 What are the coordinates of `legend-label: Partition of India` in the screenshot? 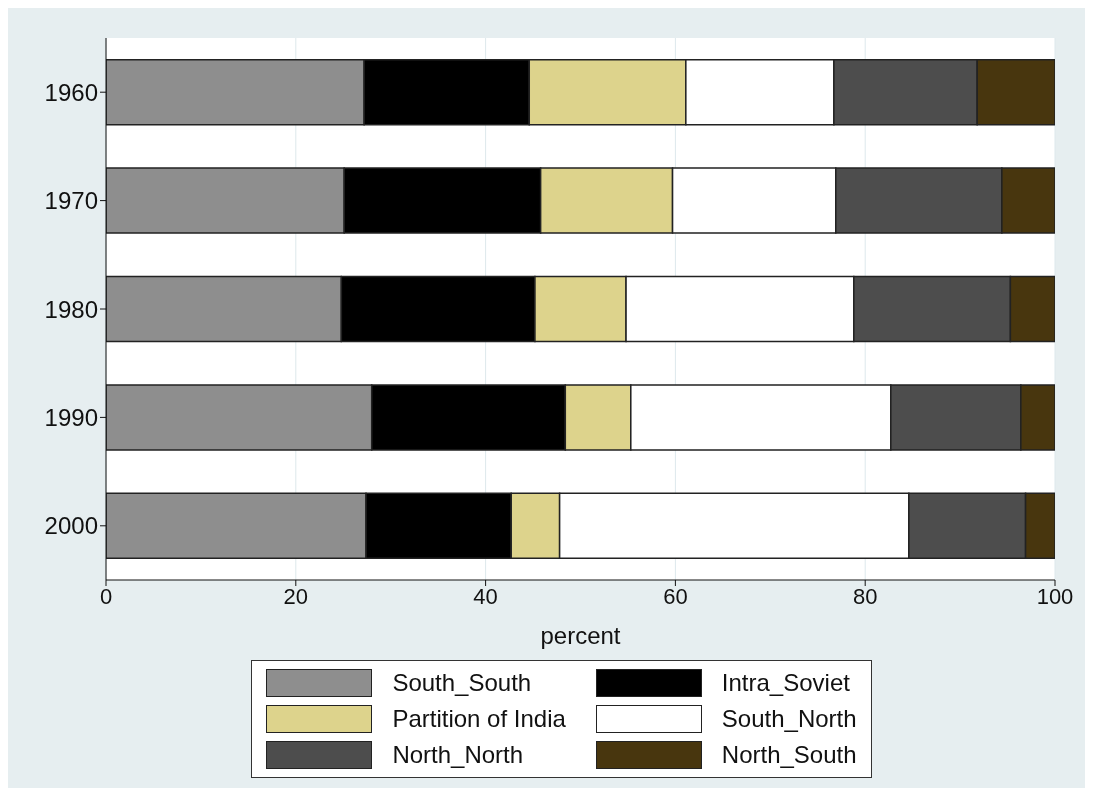 It's located at (479, 719).